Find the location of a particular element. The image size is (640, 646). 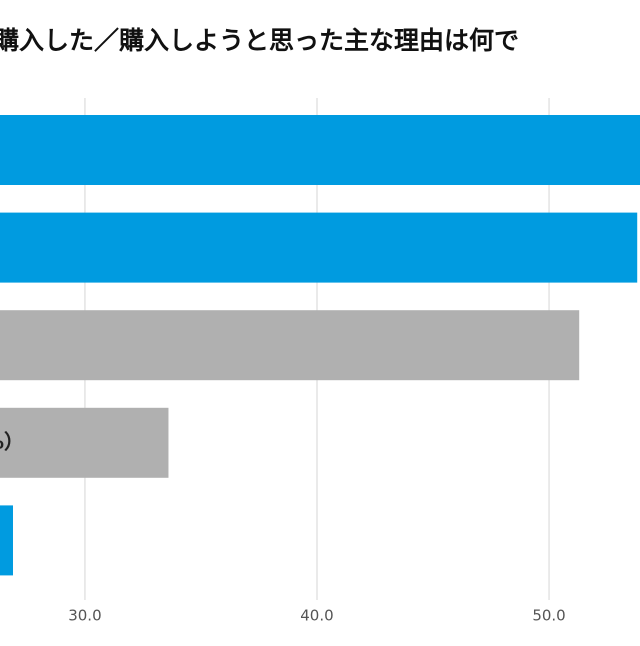

chart-title: 購入した／購入しようと思った主な理由は何で is located at coordinates (259, 40).